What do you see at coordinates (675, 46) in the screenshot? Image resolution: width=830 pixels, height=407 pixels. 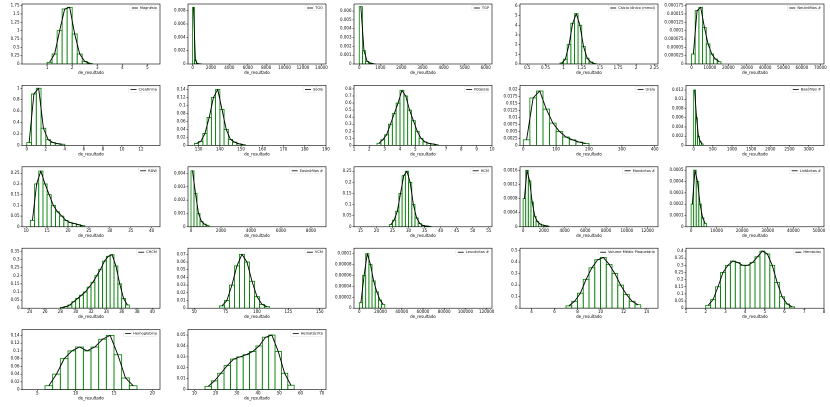 I see `y-tick-label: 0.00005` at bounding box center [675, 46].